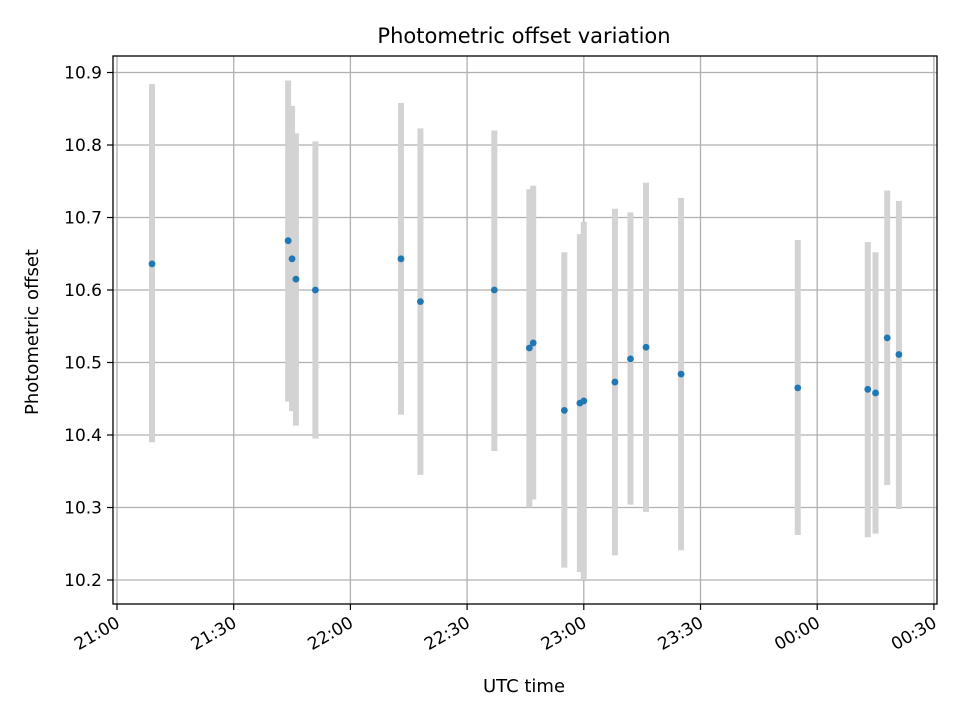  Describe the element at coordinates (32, 332) in the screenshot. I see `y-axis-label: Photometric offset` at that location.